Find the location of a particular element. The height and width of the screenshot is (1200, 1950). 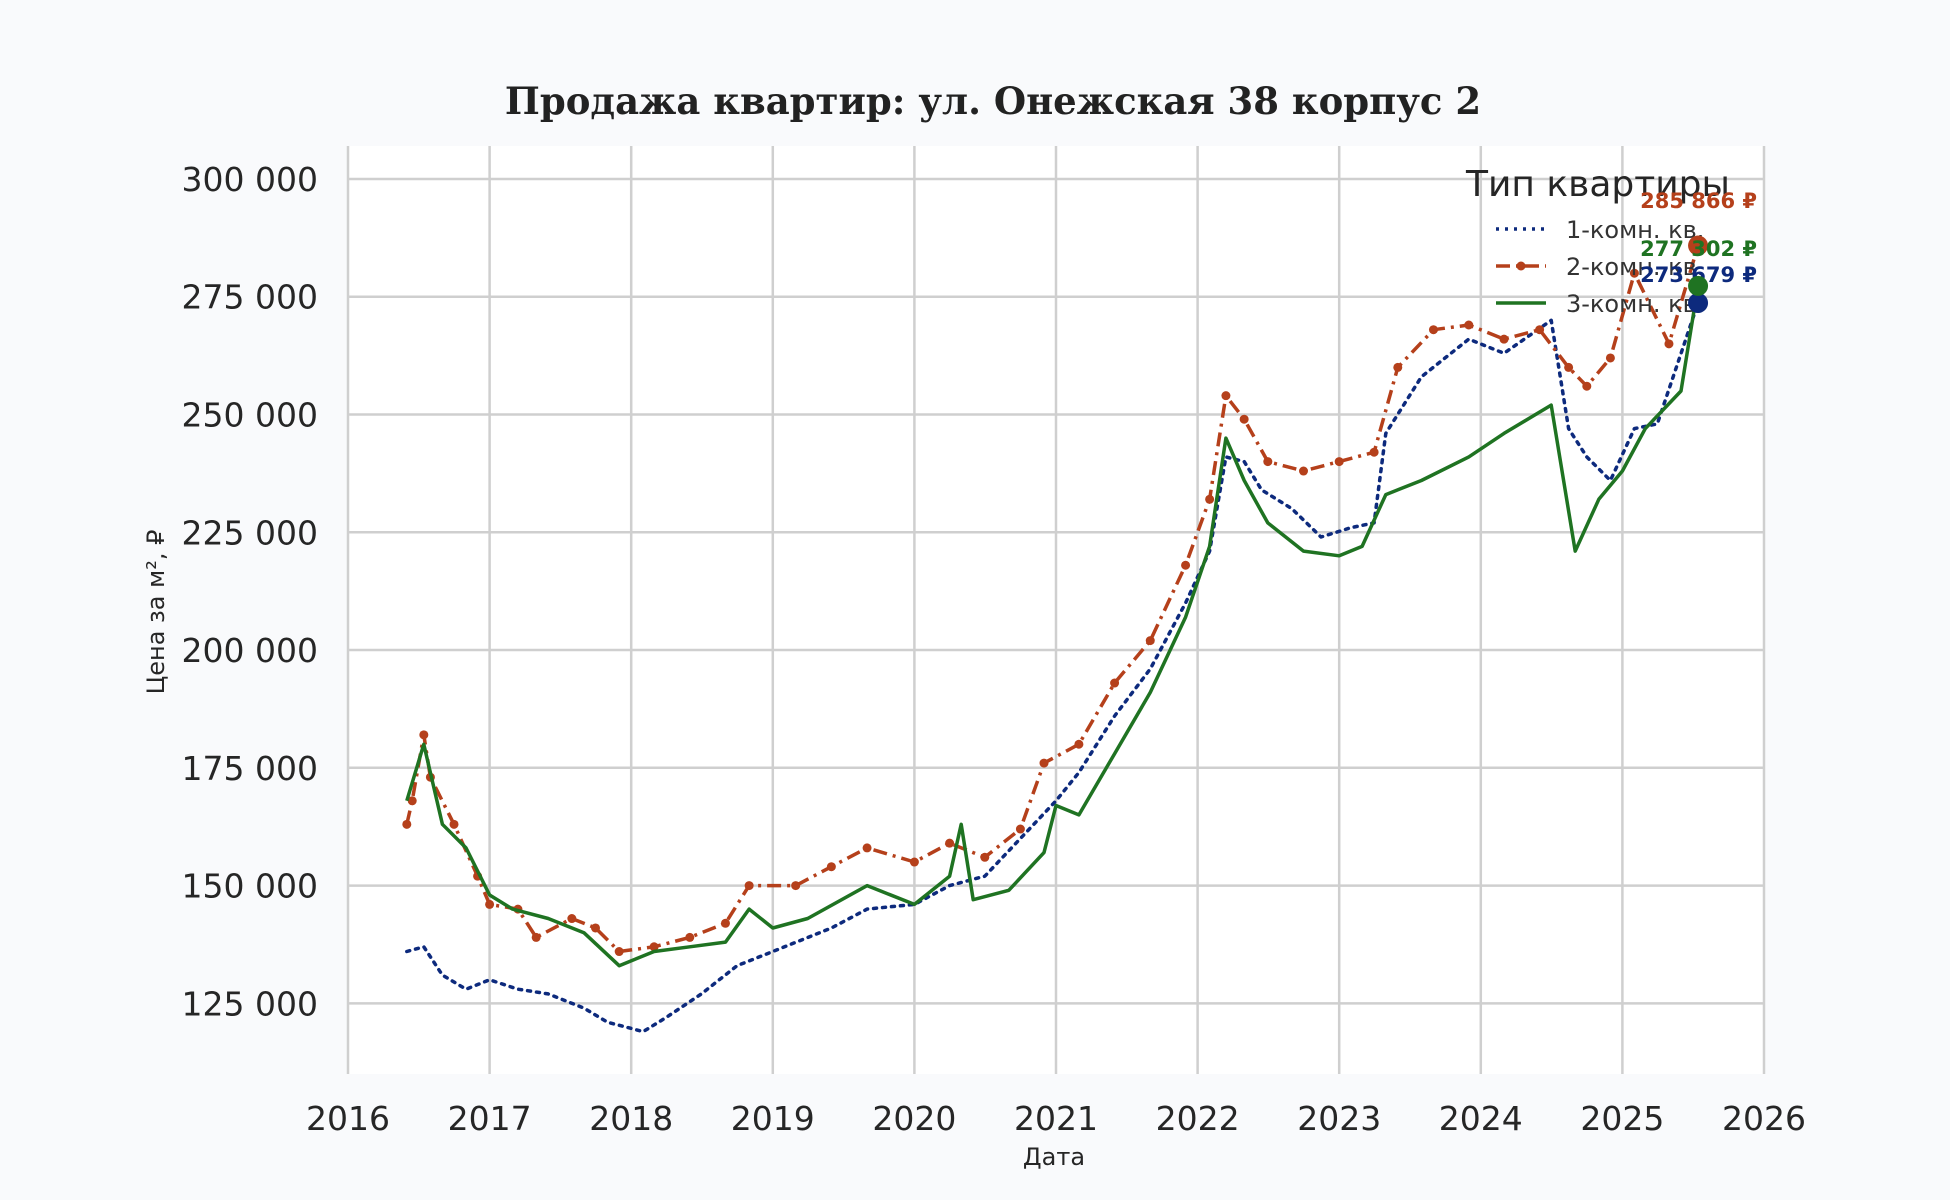

end-value-label-3: 277 302 ₽ is located at coordinates (1698, 249).